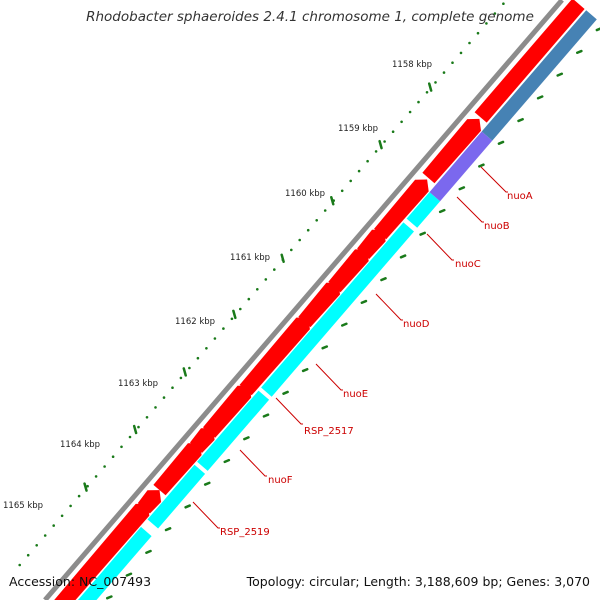 The image size is (600, 600). Describe the element at coordinates (355, 394) in the screenshot. I see `gene-label: nuoE` at that location.